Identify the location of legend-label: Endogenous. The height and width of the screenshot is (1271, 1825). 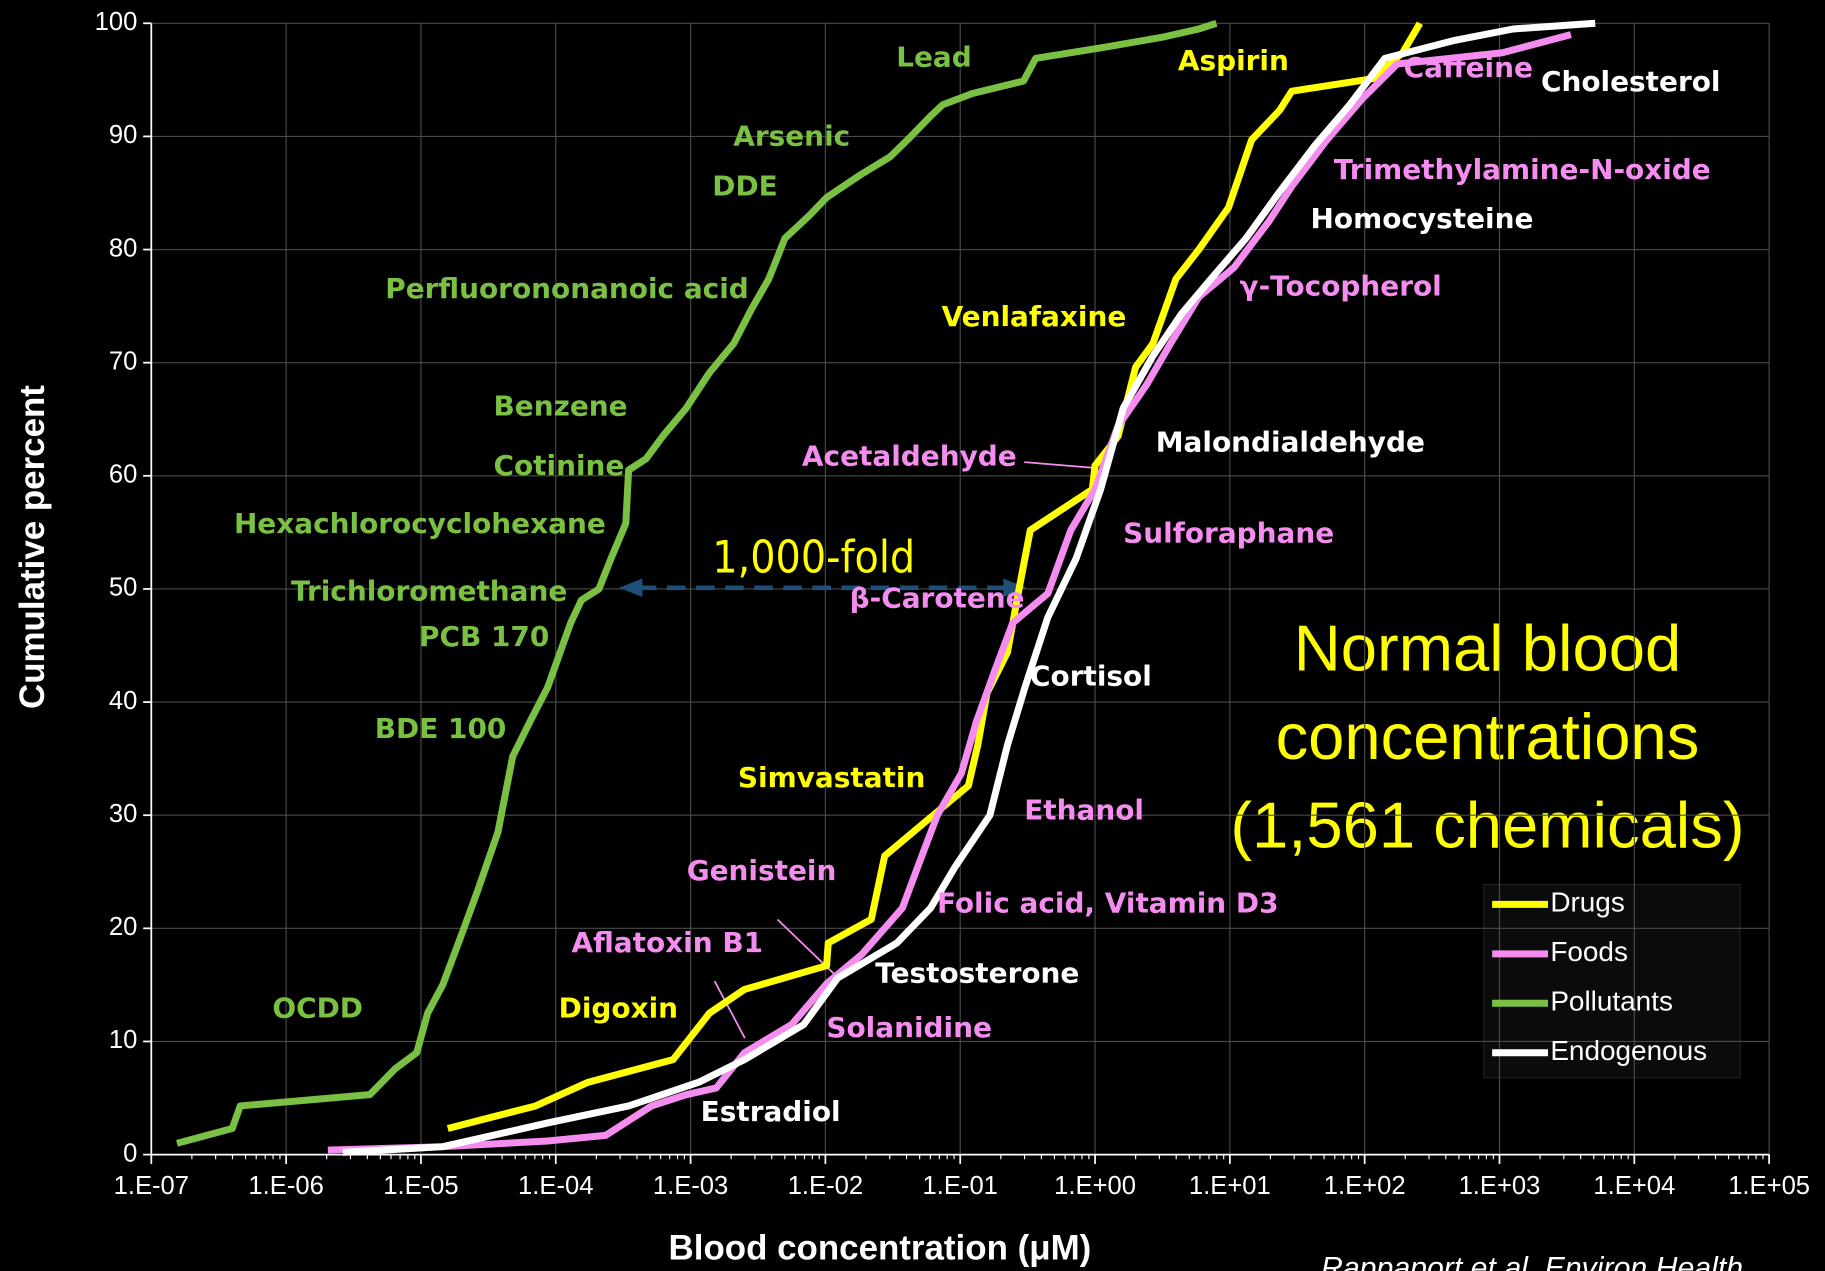
(1628, 1050).